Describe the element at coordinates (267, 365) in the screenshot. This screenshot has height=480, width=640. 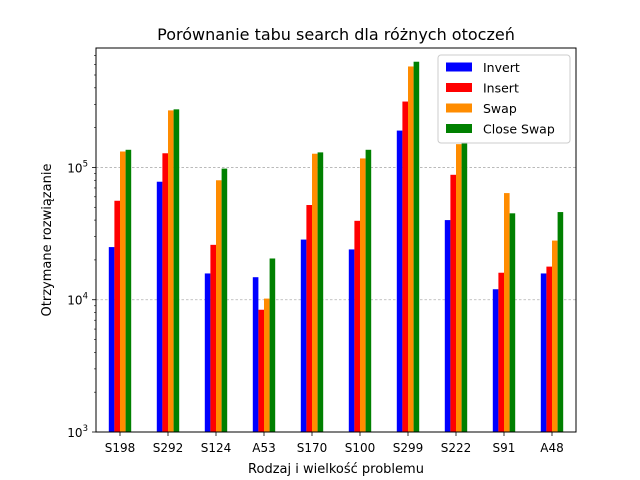
I see `bar-a53-swap` at that location.